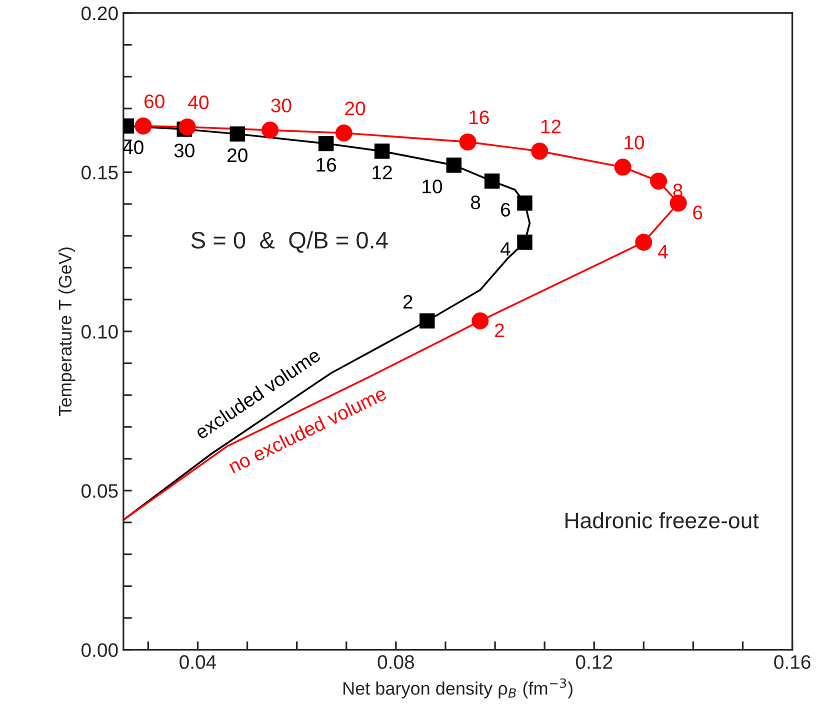 This screenshot has width=834, height=722. Describe the element at coordinates (792, 662) in the screenshot. I see `x-tick-label: 0.16` at that location.